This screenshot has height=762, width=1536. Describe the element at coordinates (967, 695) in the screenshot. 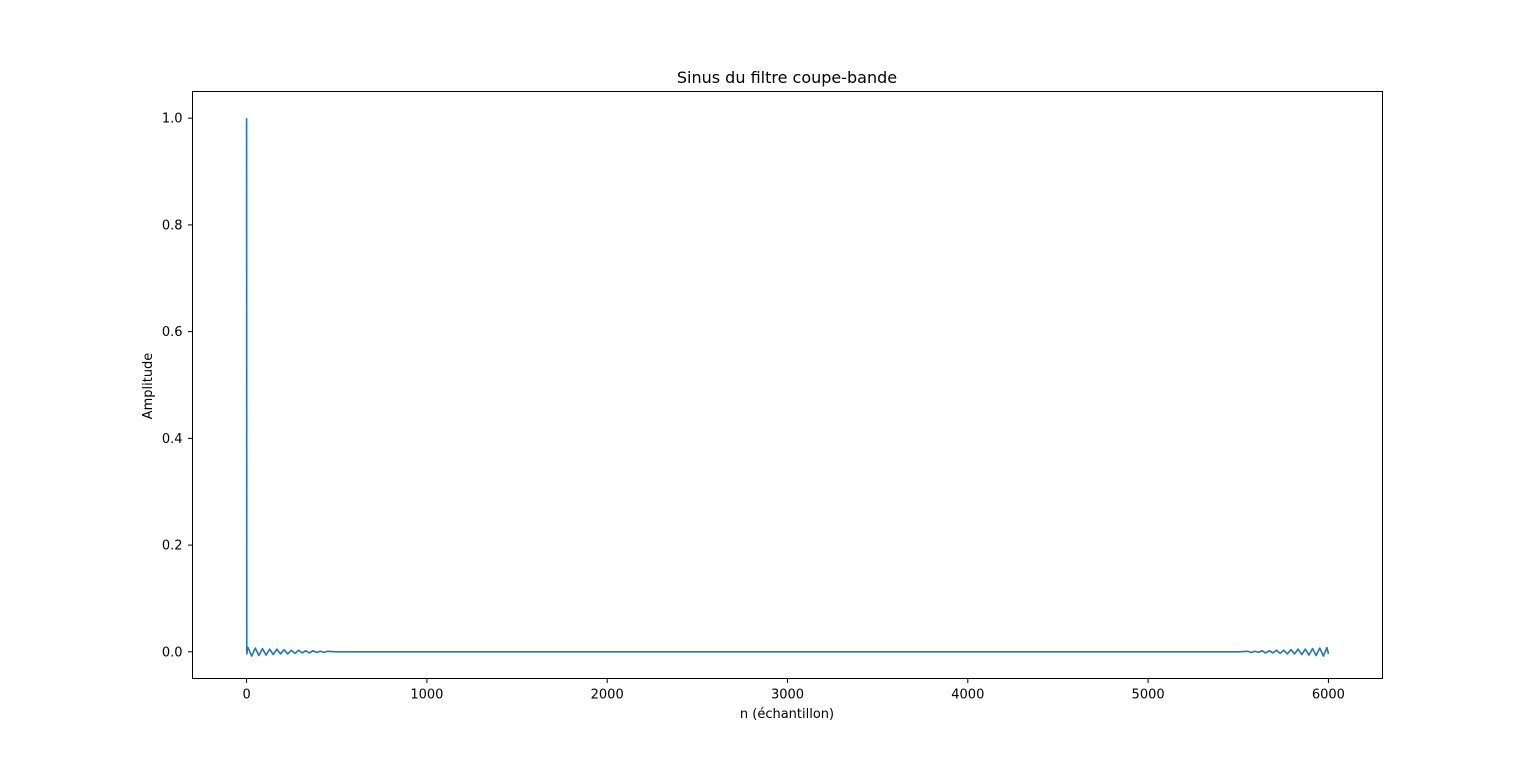

I see `x-tick-label: 4000` at that location.